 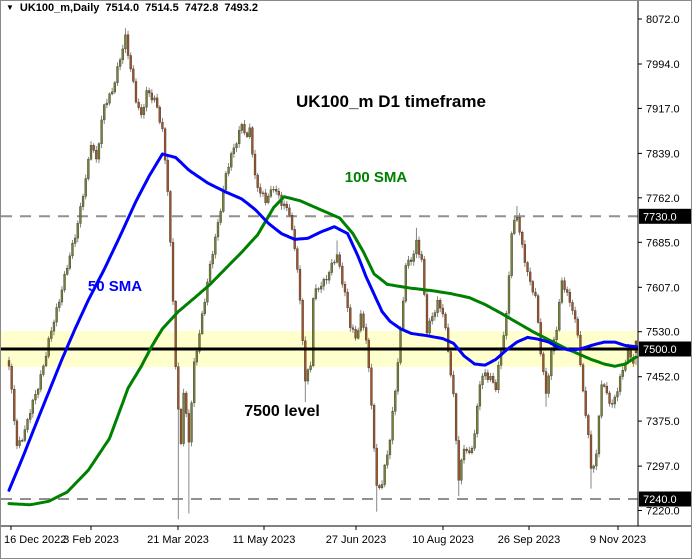 What do you see at coordinates (663, 333) in the screenshot?
I see `svg-text: 7530.0` at bounding box center [663, 333].